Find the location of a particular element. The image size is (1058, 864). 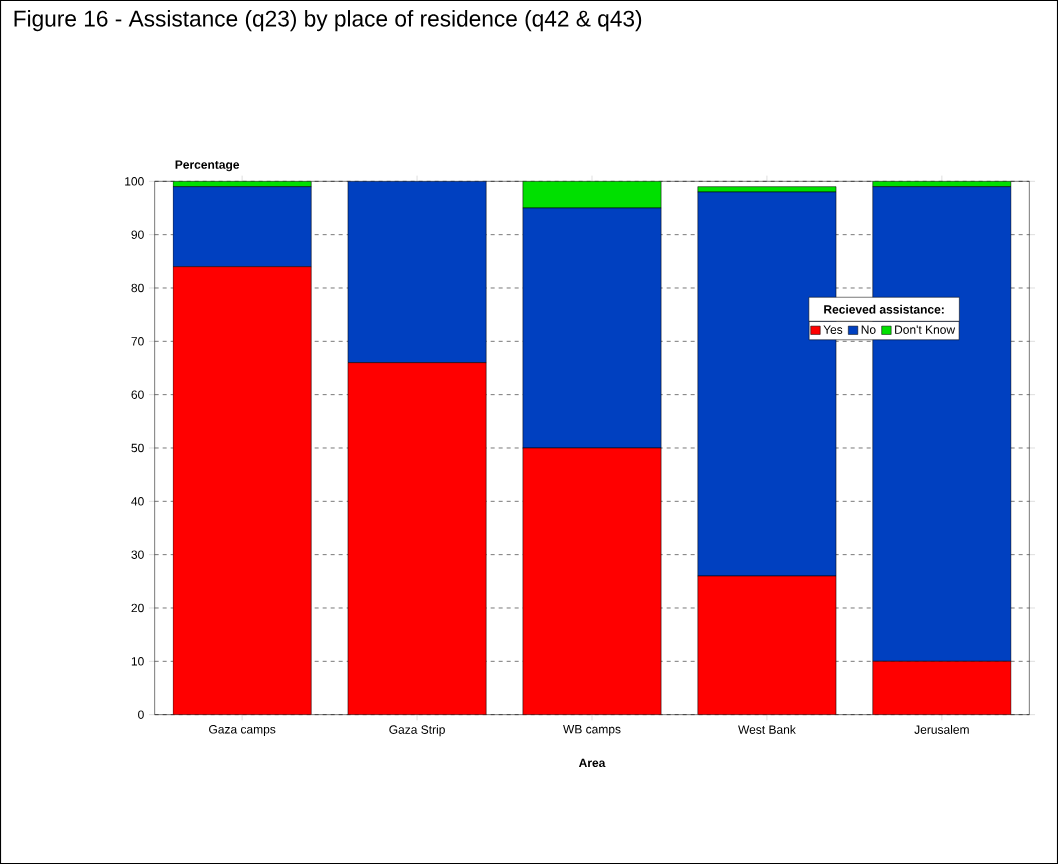

x-tick-label: Gaza camps is located at coordinates (242, 730).